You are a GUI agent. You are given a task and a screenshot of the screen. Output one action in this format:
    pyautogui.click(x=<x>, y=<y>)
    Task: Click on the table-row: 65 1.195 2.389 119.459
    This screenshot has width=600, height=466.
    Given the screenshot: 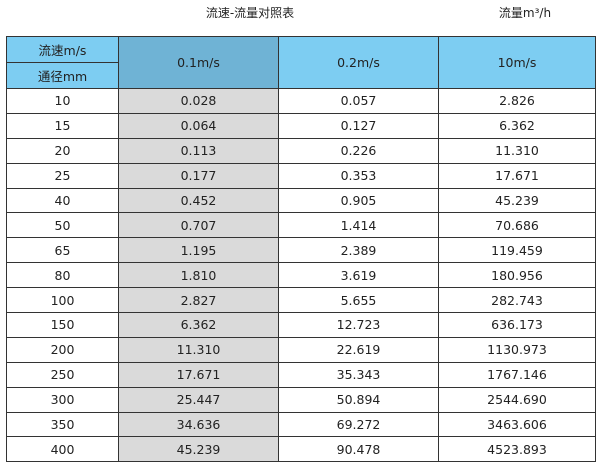 What is the action you would take?
    pyautogui.click(x=301, y=250)
    